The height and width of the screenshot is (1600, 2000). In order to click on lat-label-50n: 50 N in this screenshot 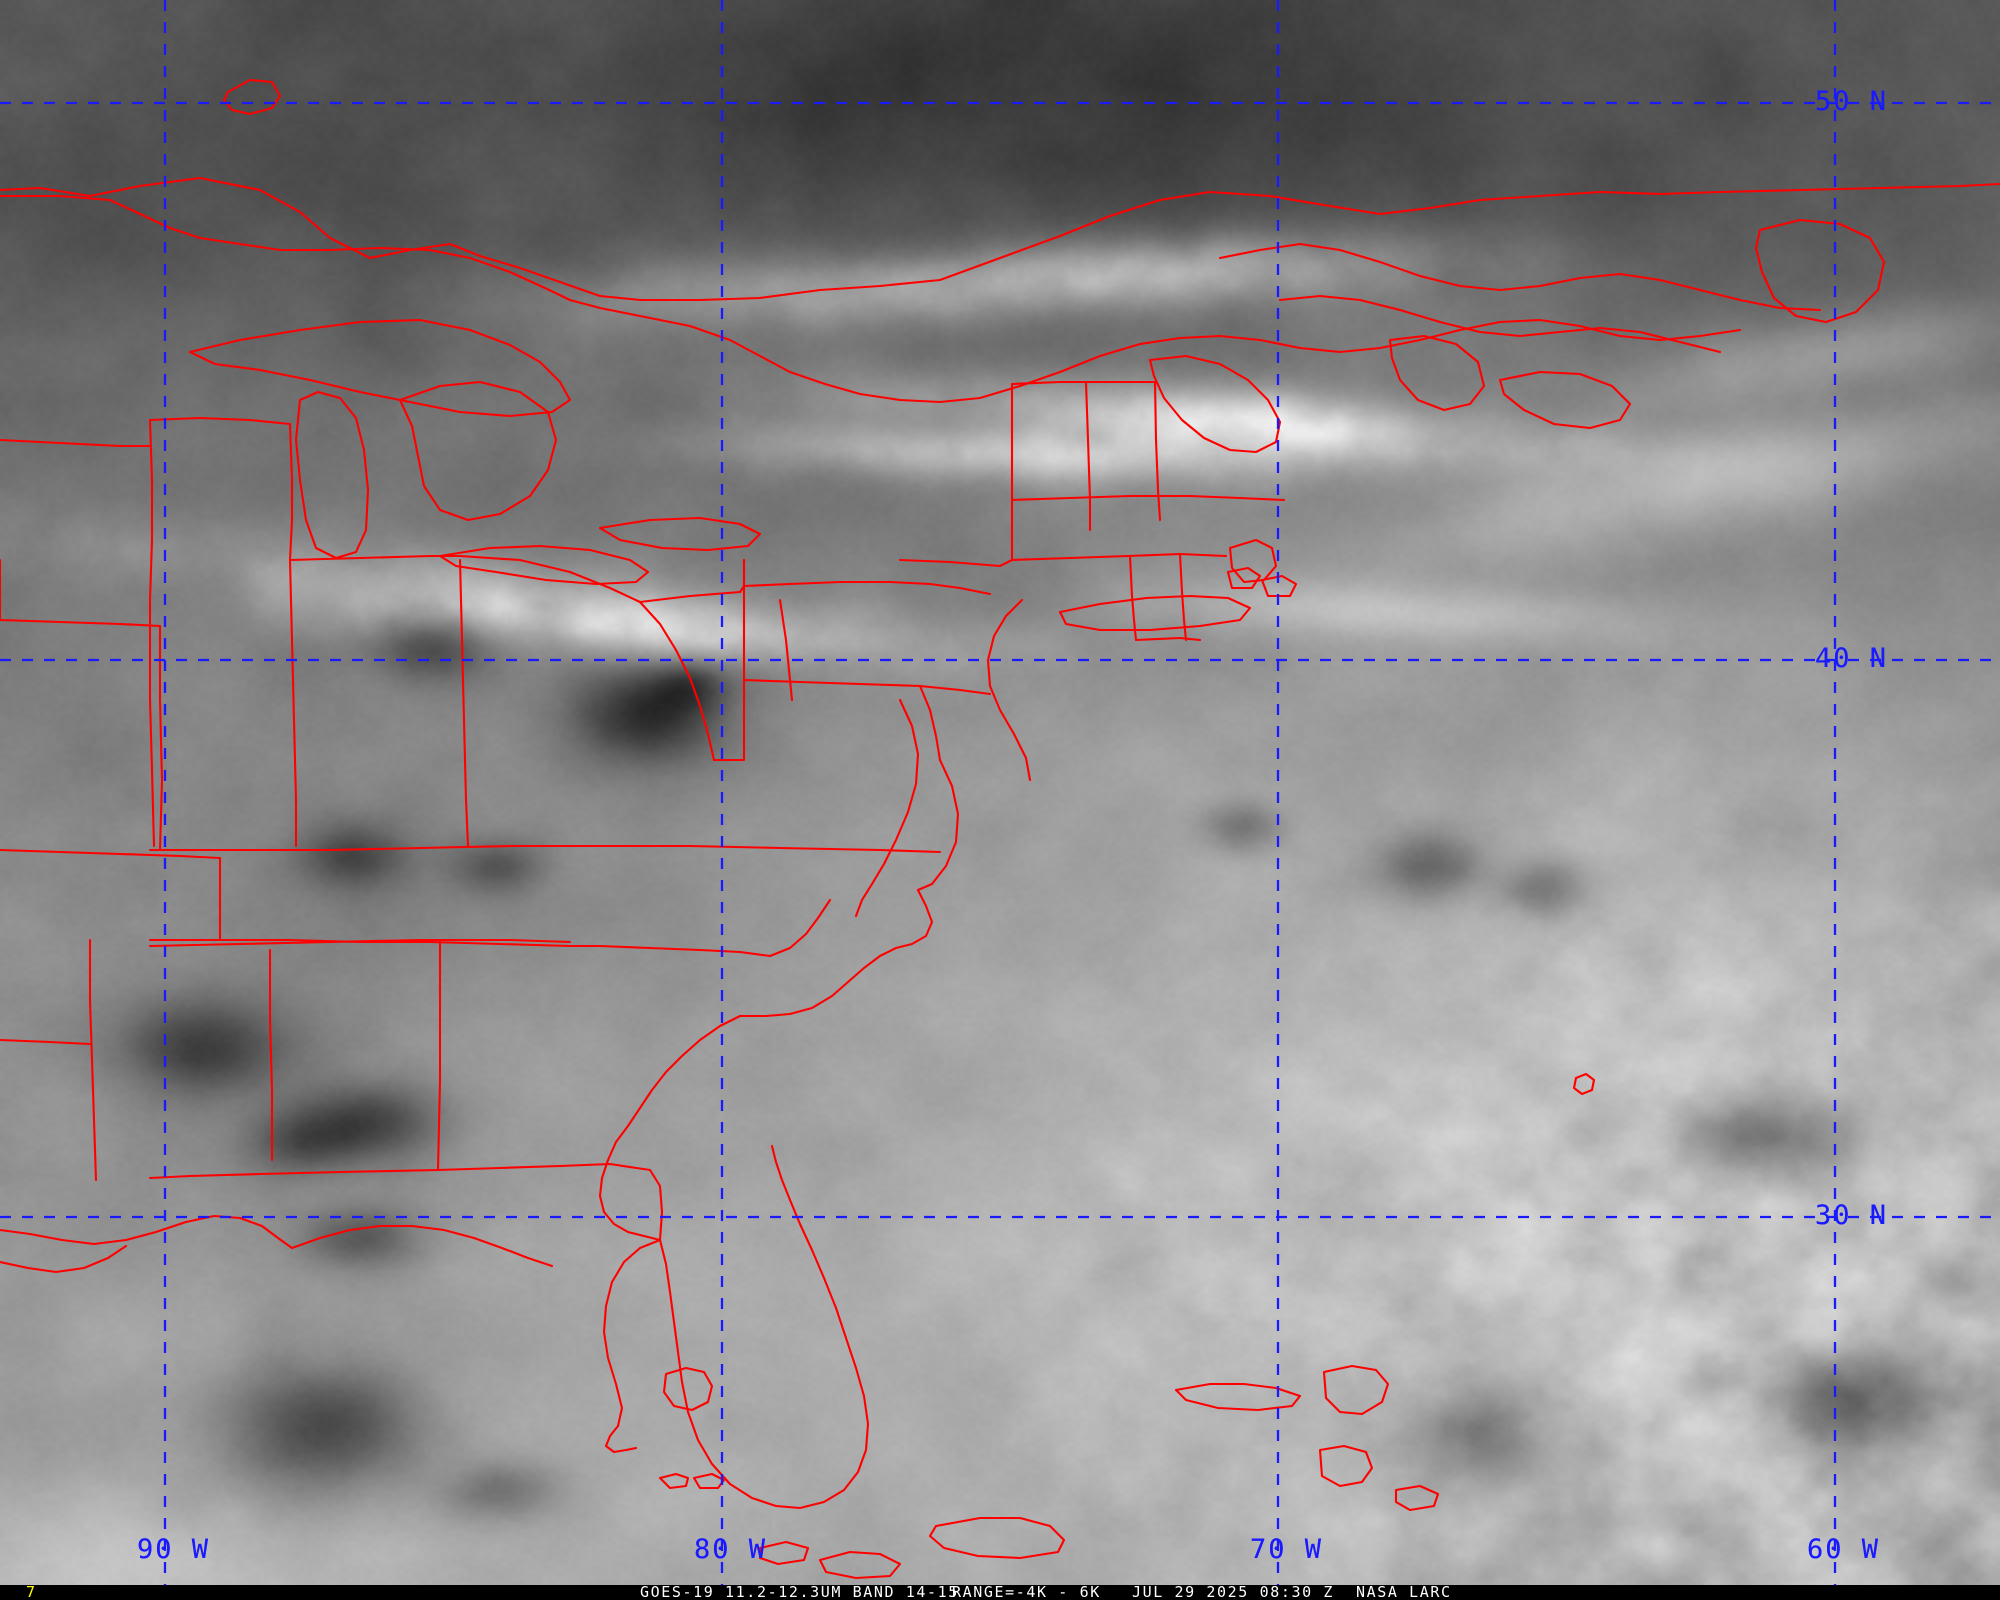, I will do `click(1852, 101)`.